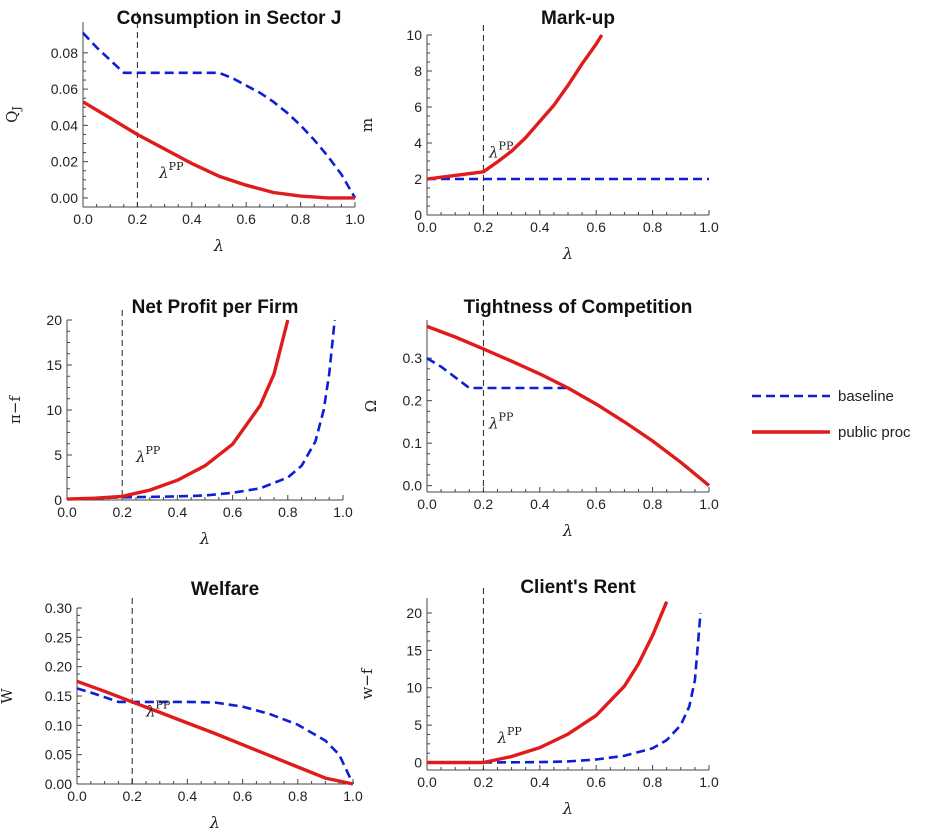 This screenshot has width=934, height=833. I want to click on y-tick-label: 0.3, so click(413, 358).